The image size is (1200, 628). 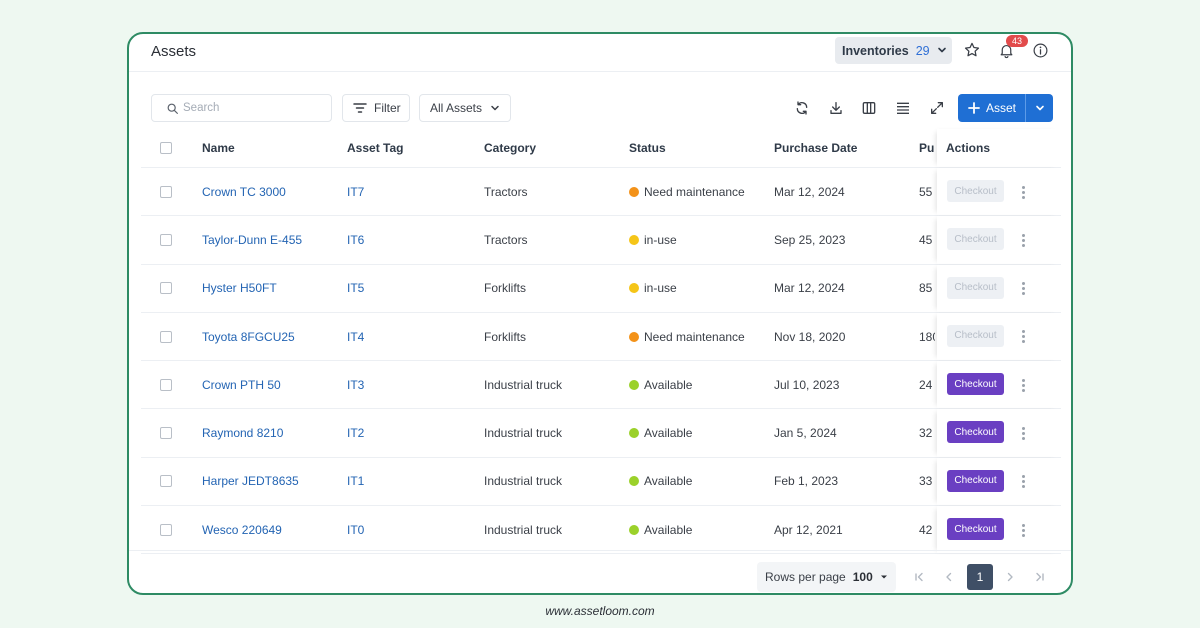 I want to click on first-page-button, so click(x=919, y=577).